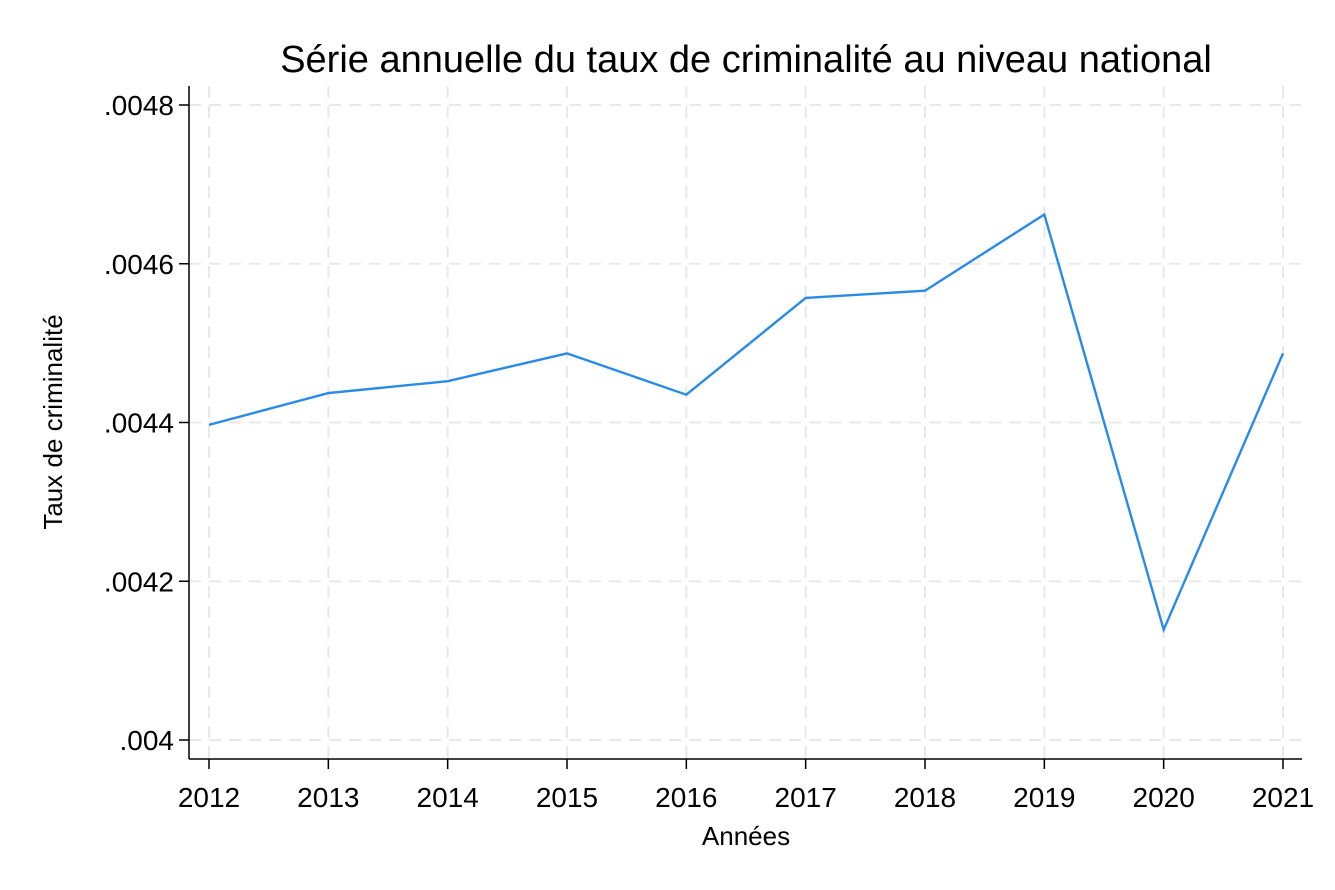  Describe the element at coordinates (1044, 797) in the screenshot. I see `x-tick-label: 2019` at that location.